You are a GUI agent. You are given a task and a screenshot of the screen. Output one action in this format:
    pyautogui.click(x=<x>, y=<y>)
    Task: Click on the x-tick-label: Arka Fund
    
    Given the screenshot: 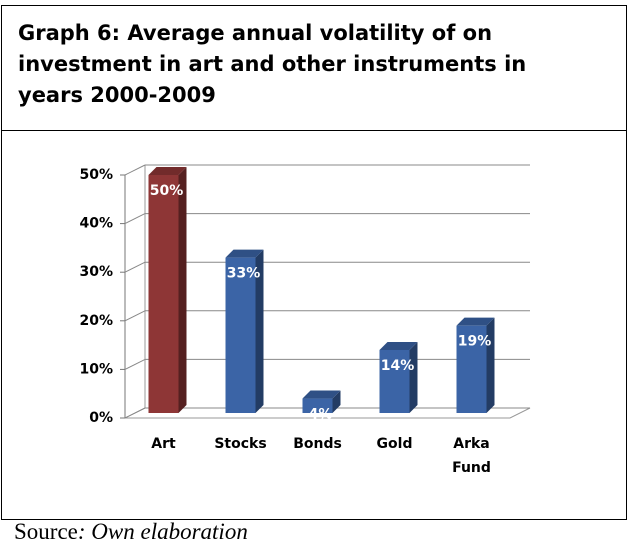 What is the action you would take?
    pyautogui.click(x=471, y=456)
    